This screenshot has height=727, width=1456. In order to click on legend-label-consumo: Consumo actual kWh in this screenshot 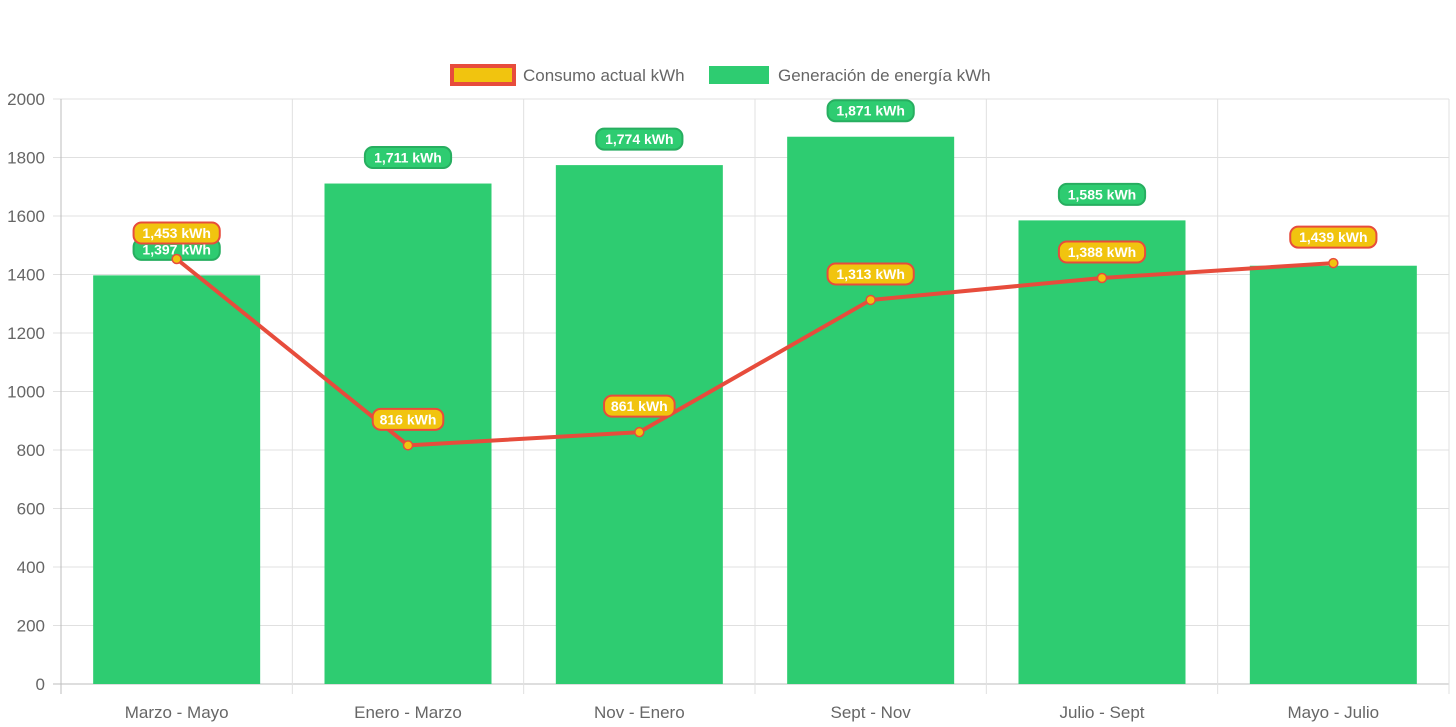, I will do `click(604, 75)`.